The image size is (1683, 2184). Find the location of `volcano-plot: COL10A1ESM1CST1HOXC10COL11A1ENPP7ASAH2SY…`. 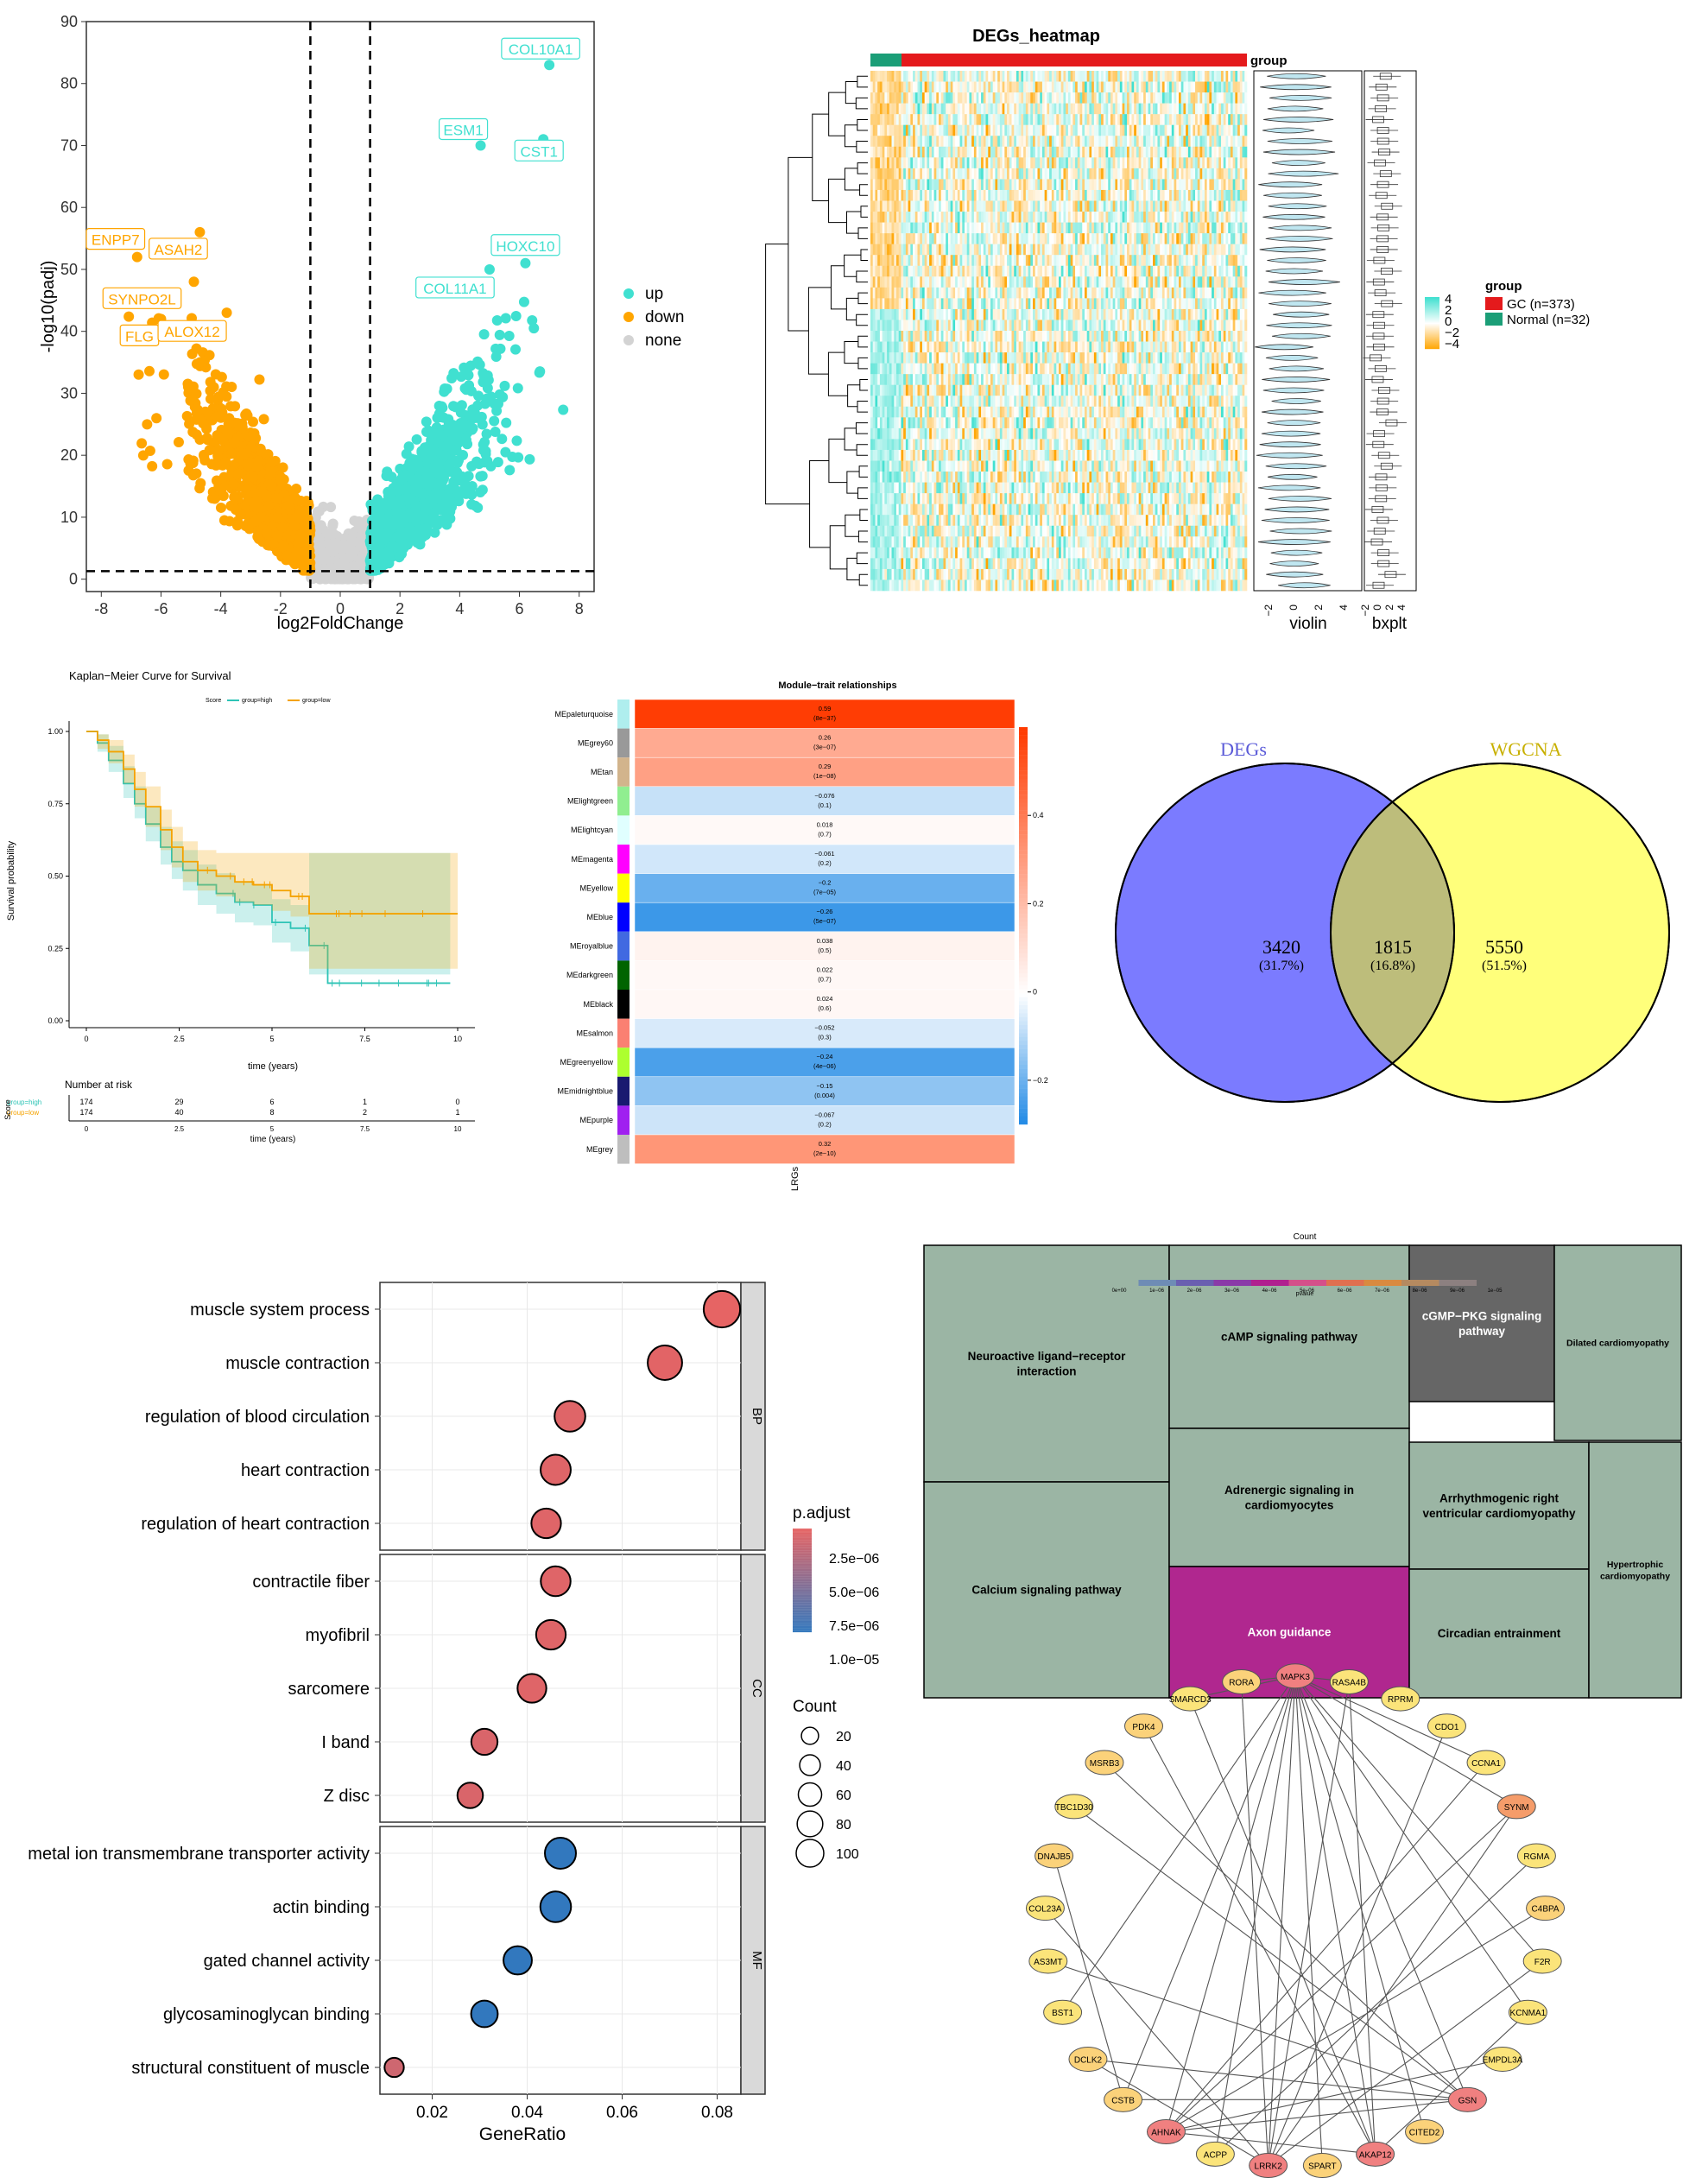

volcano-plot: COL10A1ESM1CST1HOXC10COL11A1ENPP7ASAH2SY… is located at coordinates (362, 323).